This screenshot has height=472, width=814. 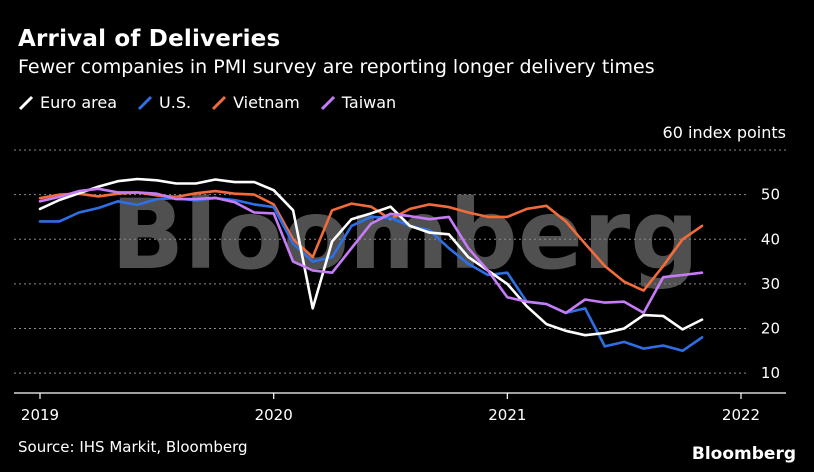 I want to click on y-tick-label-30: 30, so click(x=770, y=284).